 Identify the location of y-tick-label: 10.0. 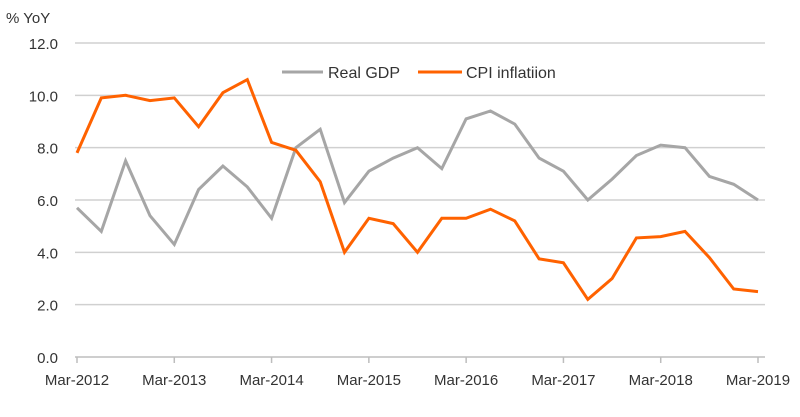
(43, 96).